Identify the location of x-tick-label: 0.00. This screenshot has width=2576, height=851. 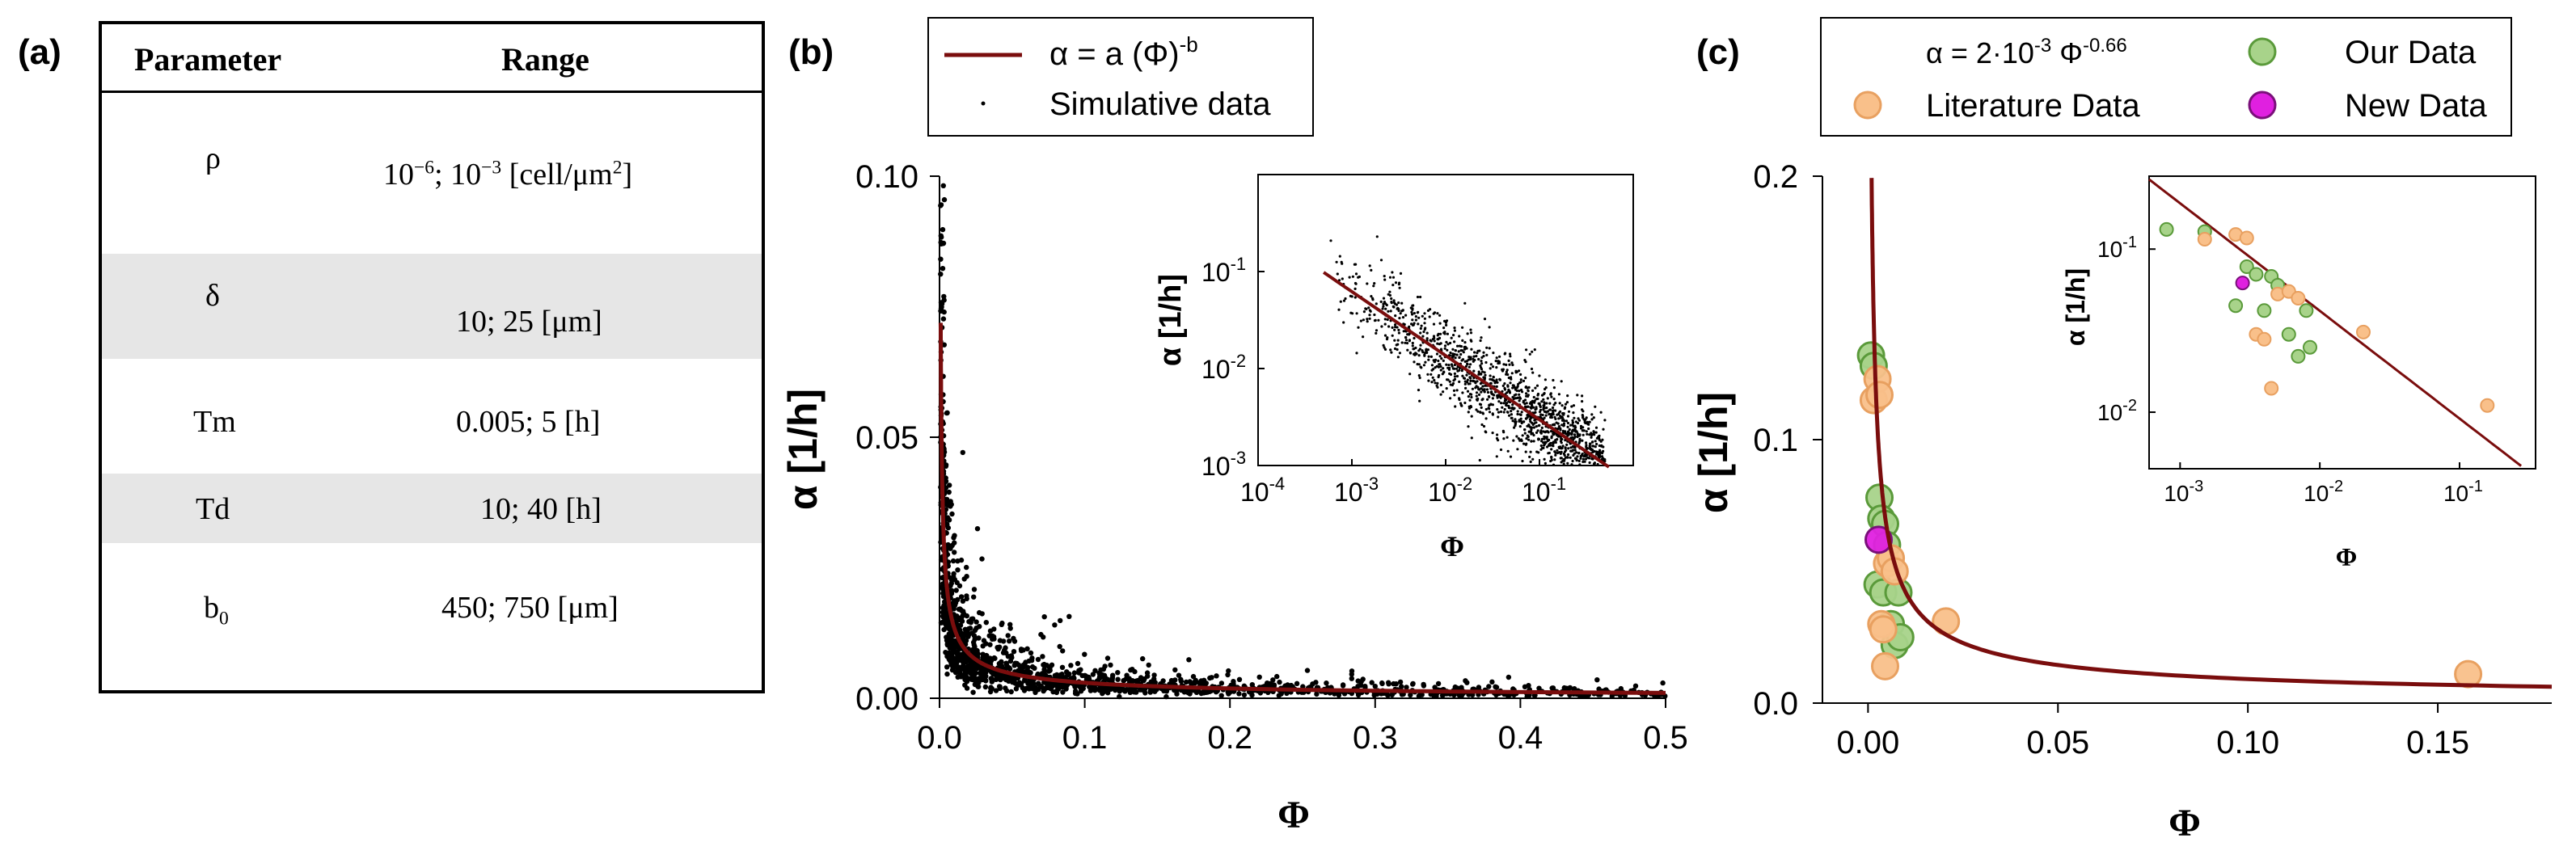
(1867, 742).